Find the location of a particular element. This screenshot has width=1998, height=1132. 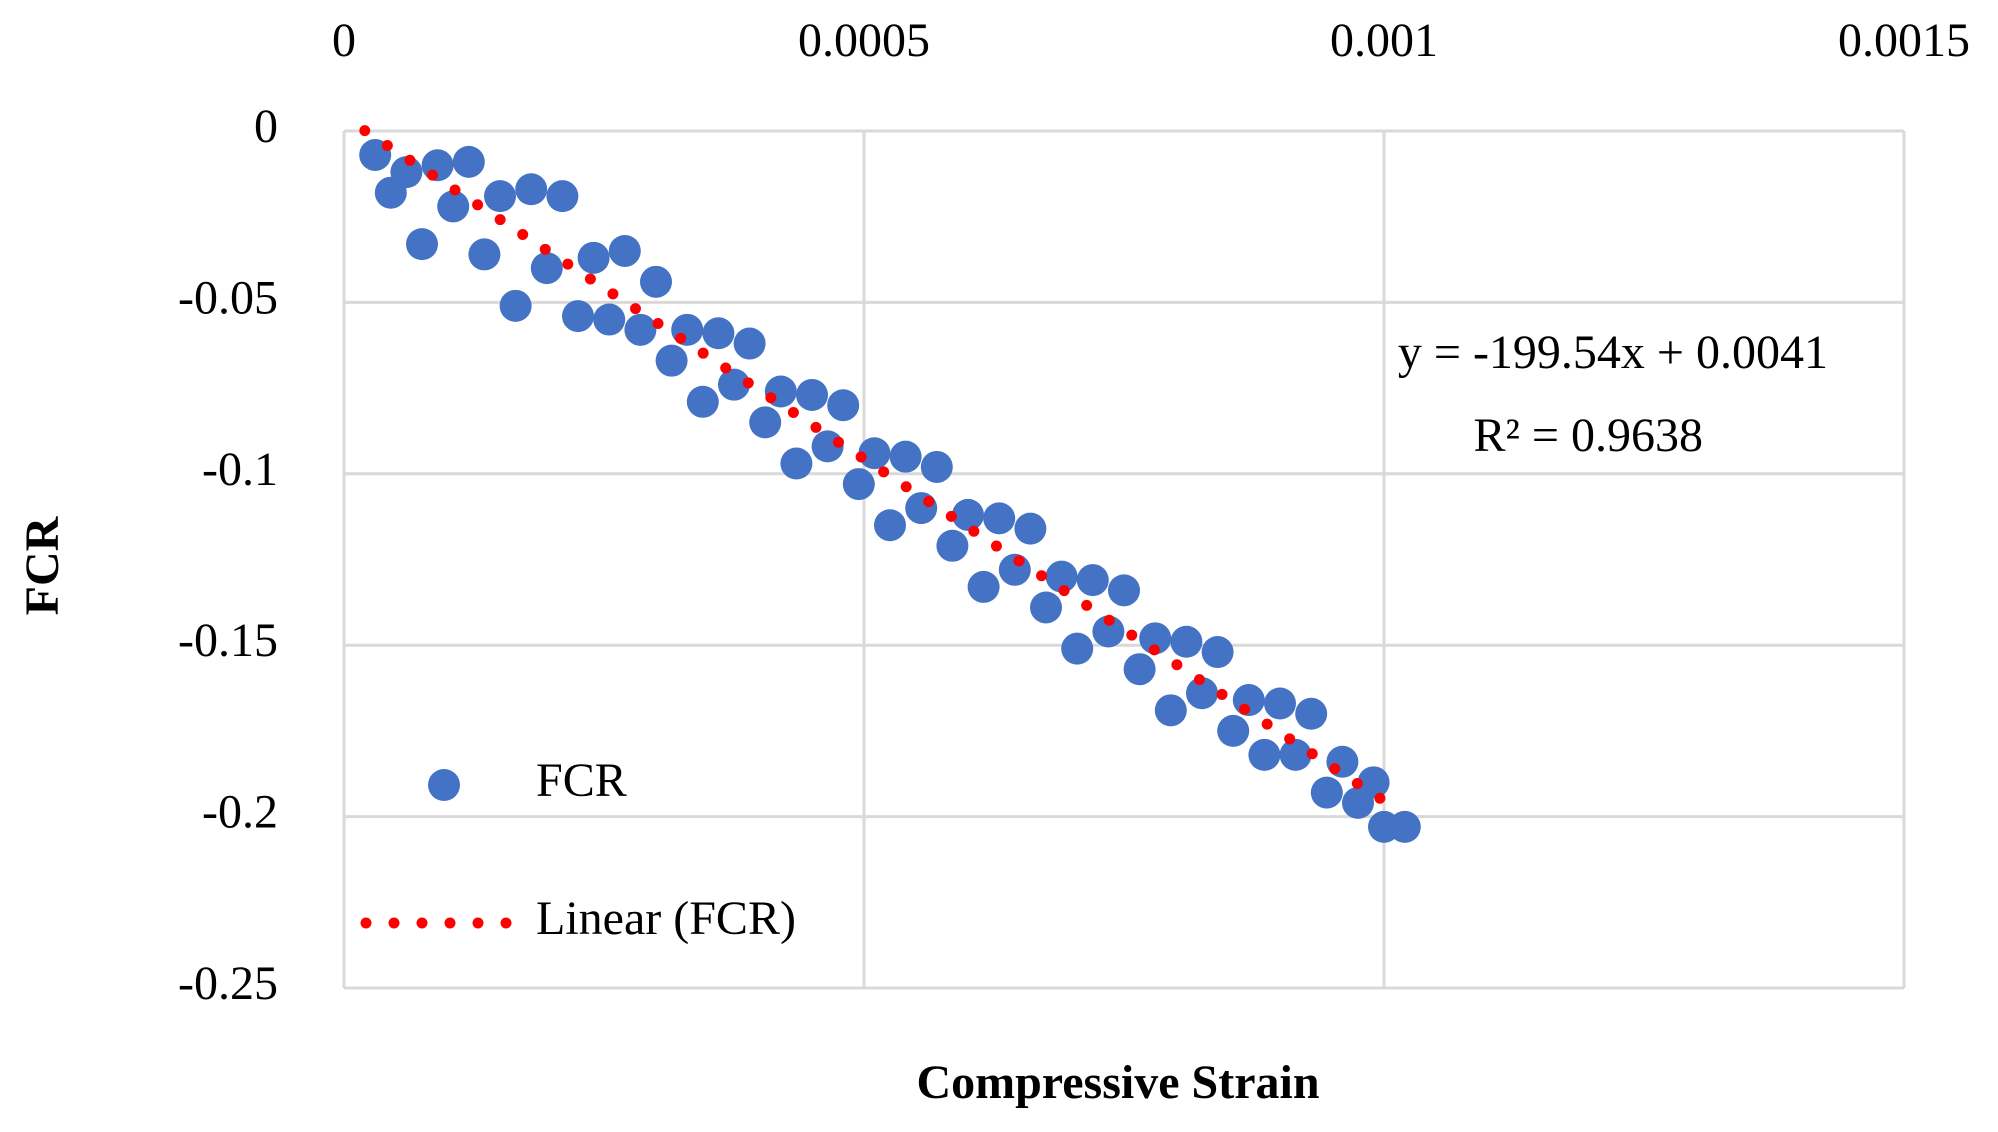

x-axis-label: Compressive Strain is located at coordinates (1117, 1082).